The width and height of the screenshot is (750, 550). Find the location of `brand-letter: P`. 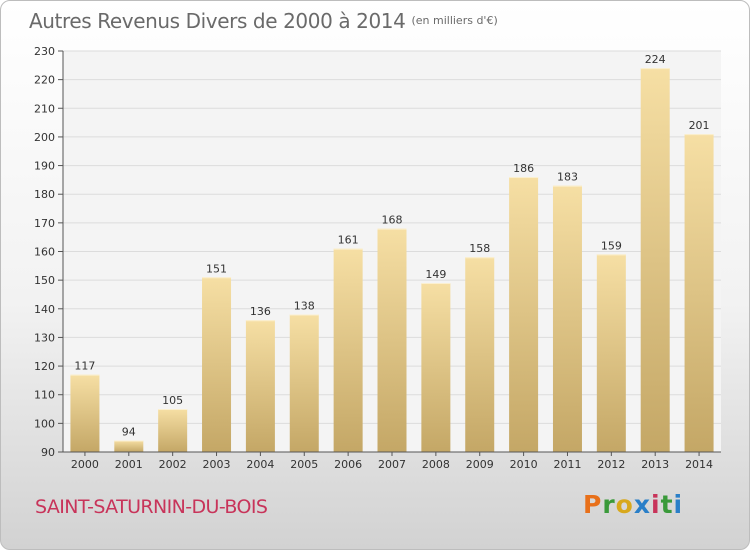

brand-letter: P is located at coordinates (593, 504).